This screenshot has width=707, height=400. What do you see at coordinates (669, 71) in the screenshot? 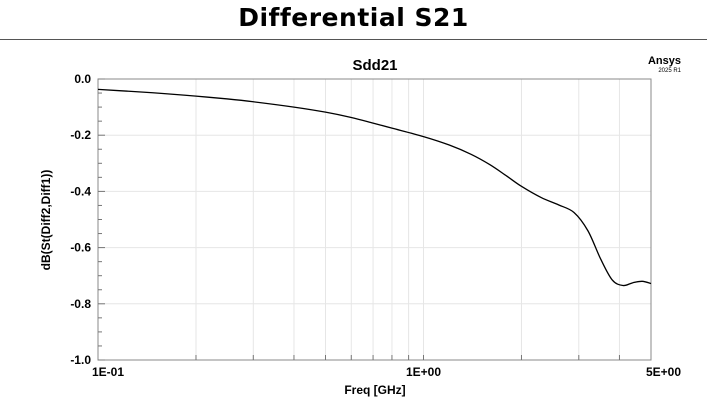
I see `watermark-version: 2025 R1` at bounding box center [669, 71].